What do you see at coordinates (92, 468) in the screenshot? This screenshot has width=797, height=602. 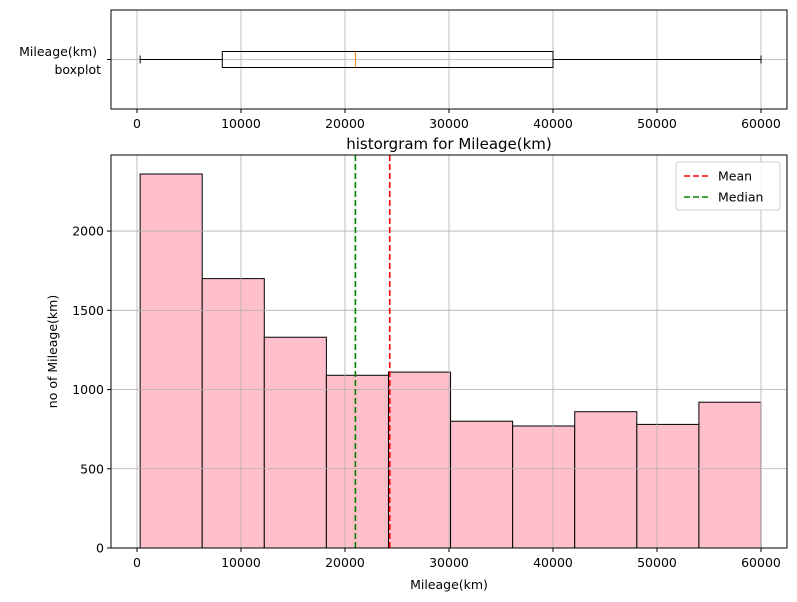 I see `histogram-ytick-label: 500` at bounding box center [92, 468].